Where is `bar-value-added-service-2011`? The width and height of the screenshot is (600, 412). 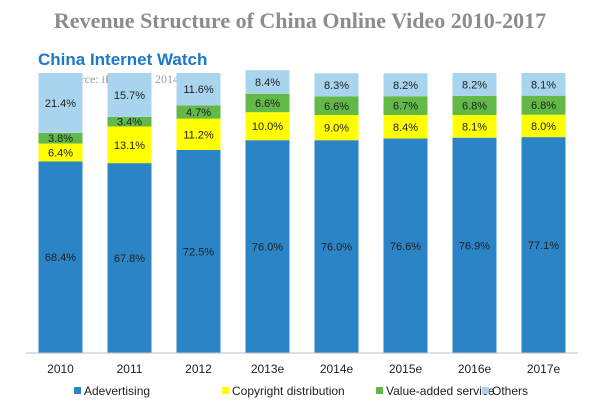
bar-value-added-service-2011 is located at coordinates (129, 121).